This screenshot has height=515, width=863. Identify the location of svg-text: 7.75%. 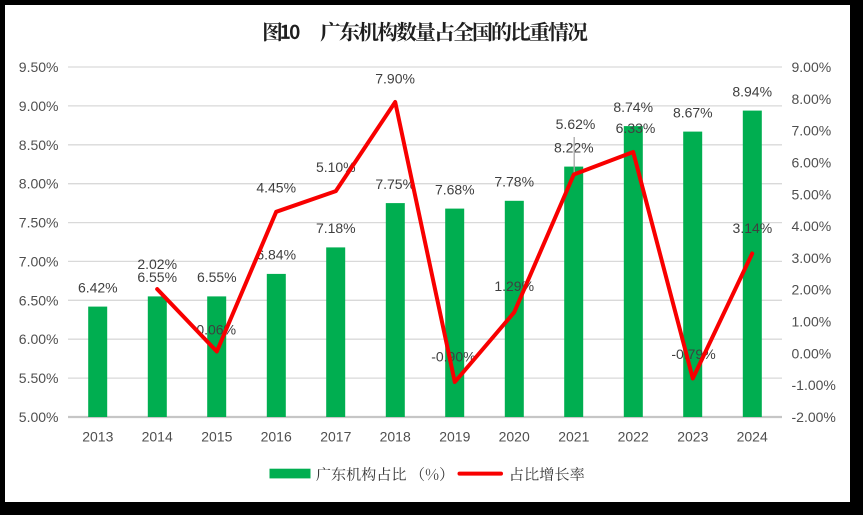
(395, 184).